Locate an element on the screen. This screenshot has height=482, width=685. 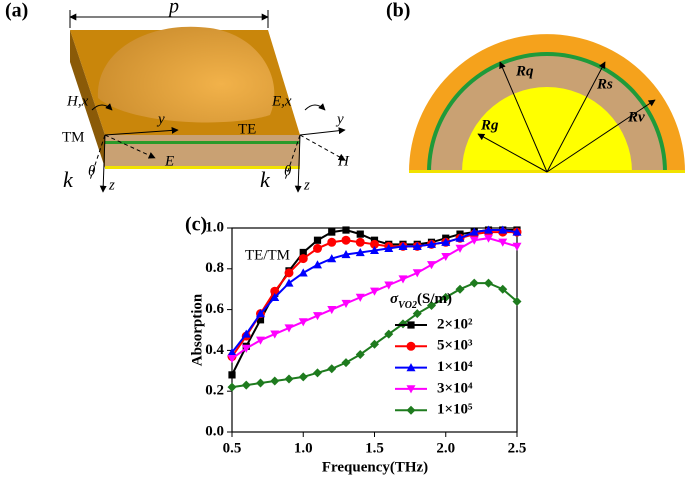
legend-title-part: (S/m) is located at coordinates (434, 299).